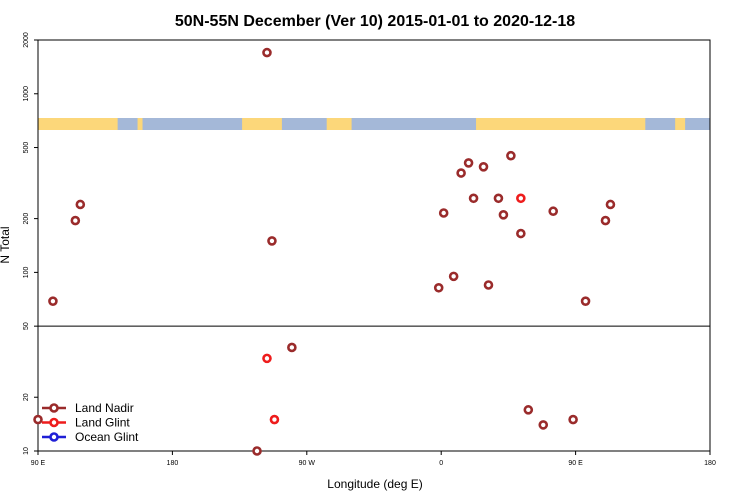 This screenshot has height=500, width=750. What do you see at coordinates (374, 484) in the screenshot?
I see `x-axis-label: Longitude (deg E)` at bounding box center [374, 484].